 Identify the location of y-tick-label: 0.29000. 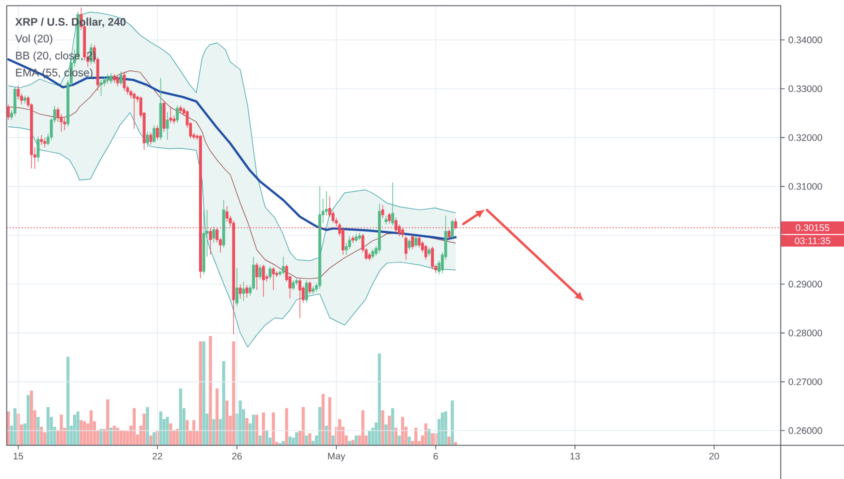
(805, 284).